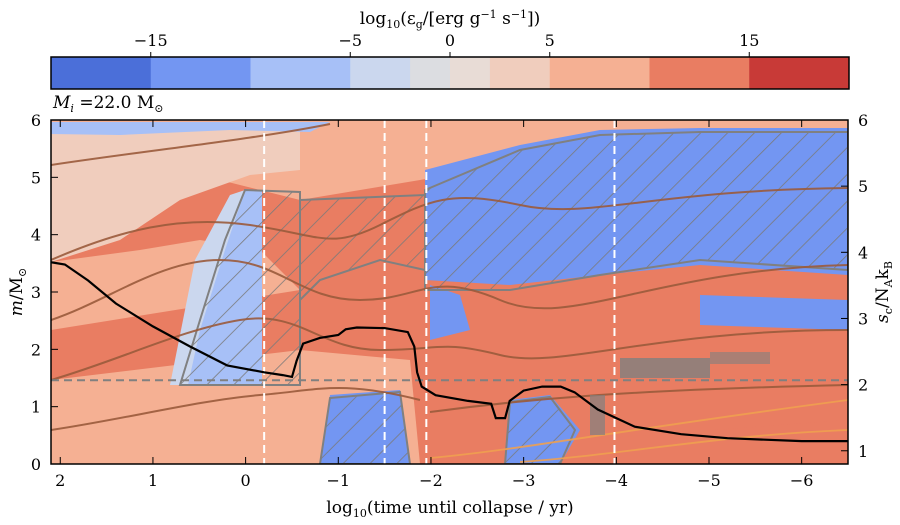 The height and width of the screenshot is (525, 900). I want to click on y-right-tick-label: 4, so click(863, 252).